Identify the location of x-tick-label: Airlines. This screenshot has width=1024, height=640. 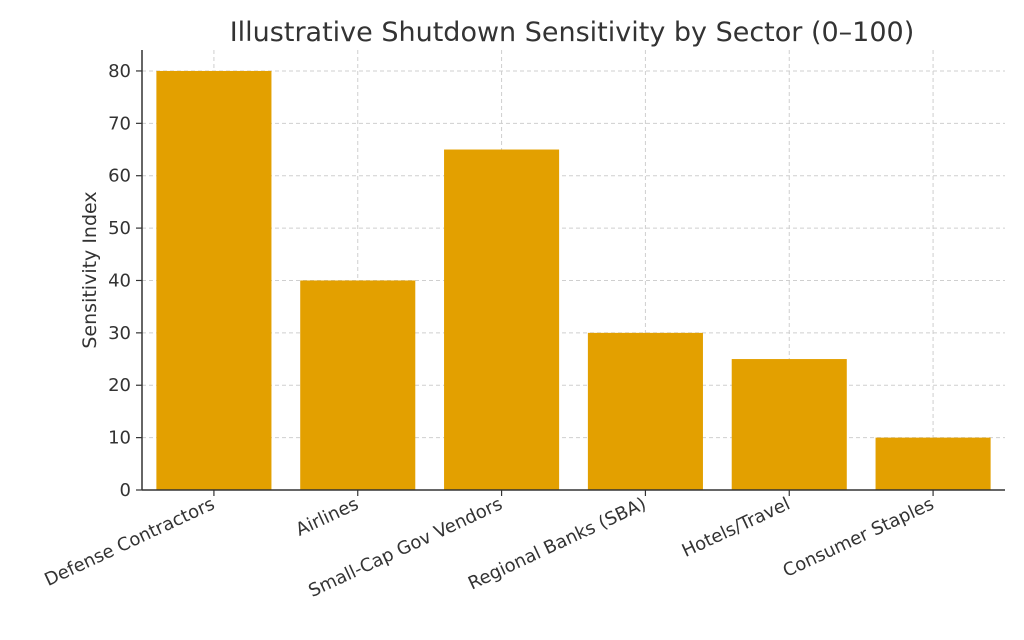
(327, 516).